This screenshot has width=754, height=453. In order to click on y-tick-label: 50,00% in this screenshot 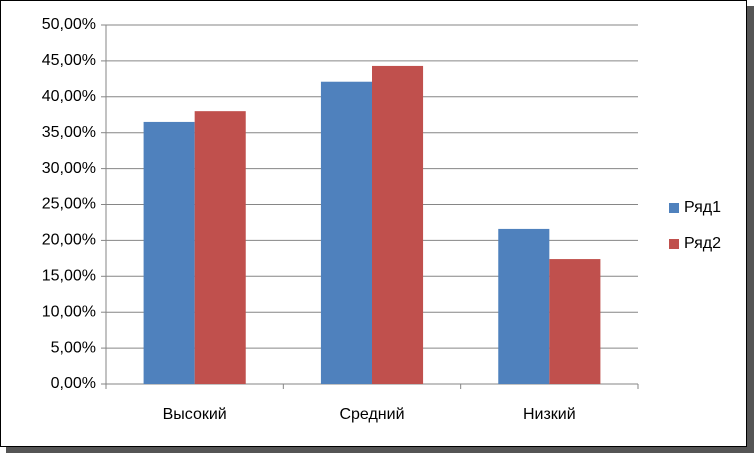, I will do `click(69, 24)`.